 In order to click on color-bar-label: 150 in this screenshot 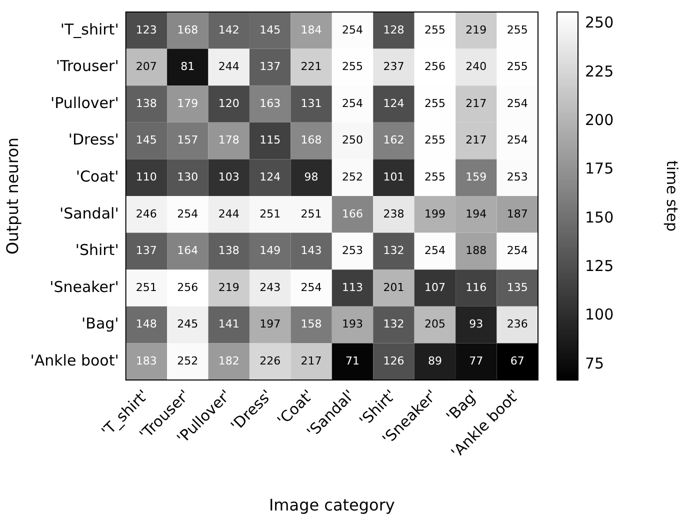, I will do `click(599, 217)`.